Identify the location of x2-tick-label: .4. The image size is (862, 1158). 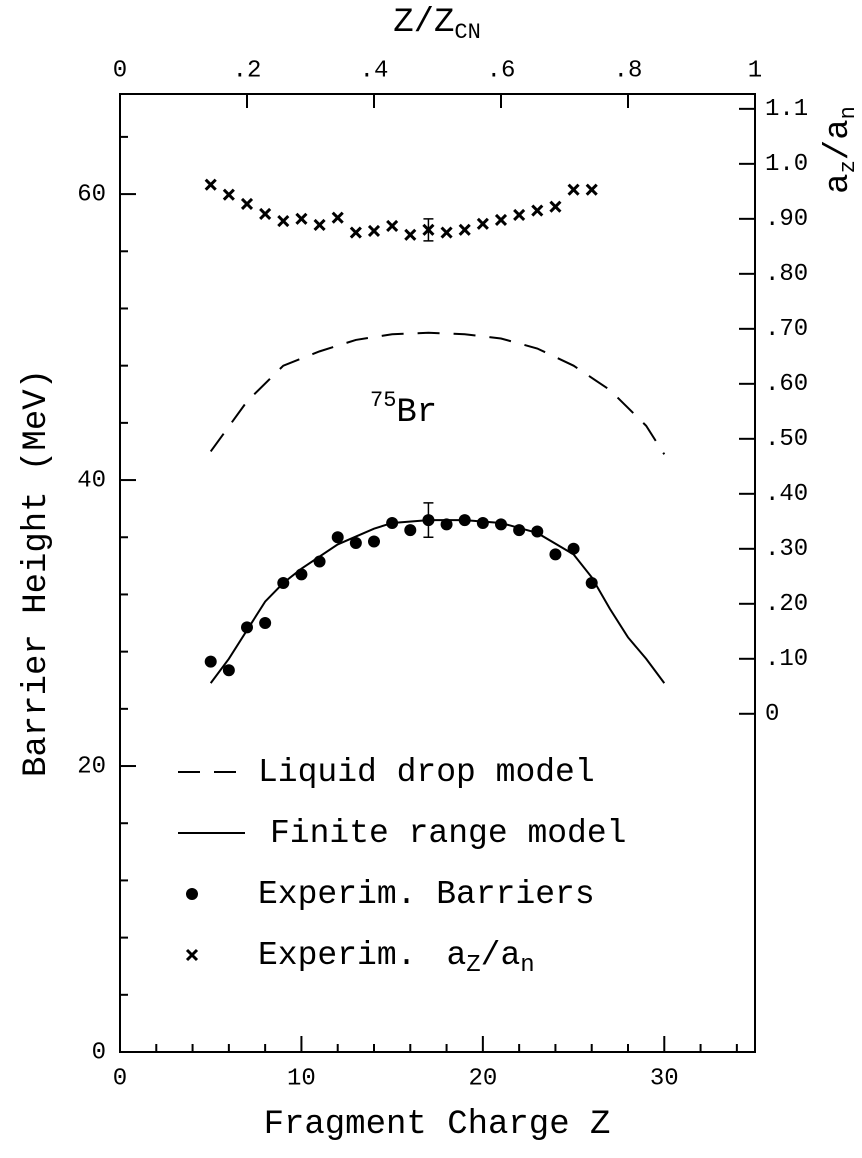
(374, 70).